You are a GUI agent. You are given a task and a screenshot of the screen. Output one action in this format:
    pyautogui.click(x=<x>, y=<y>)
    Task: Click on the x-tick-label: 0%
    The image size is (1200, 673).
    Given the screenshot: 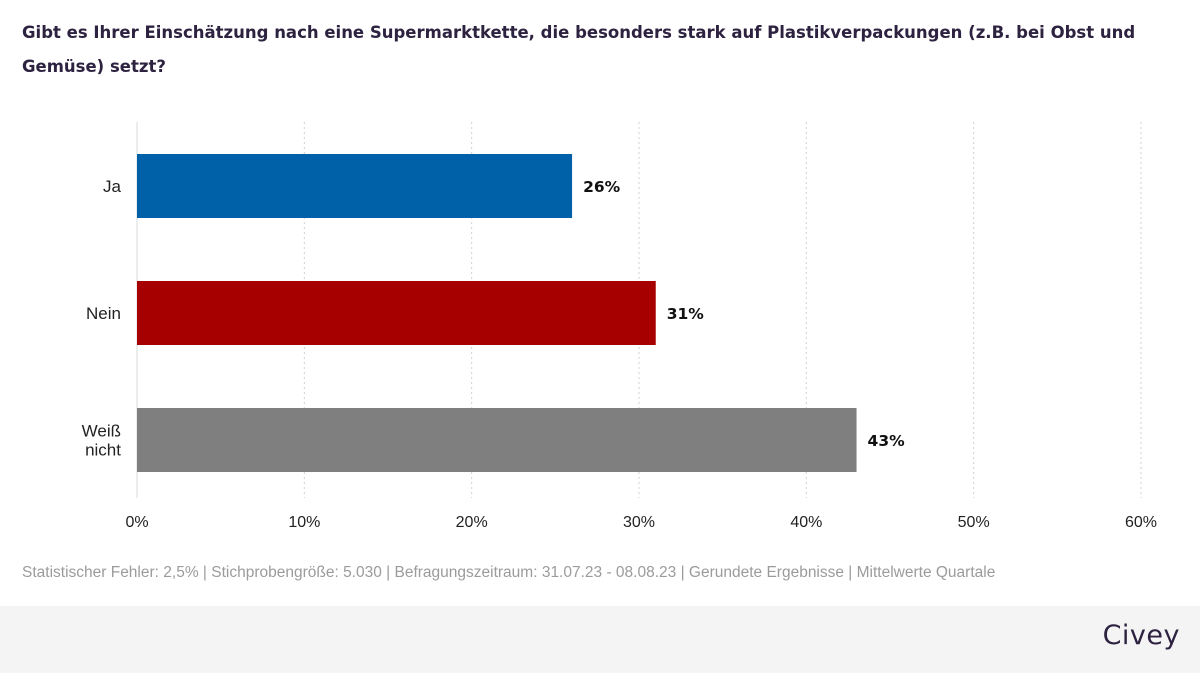 What is the action you would take?
    pyautogui.click(x=136, y=522)
    